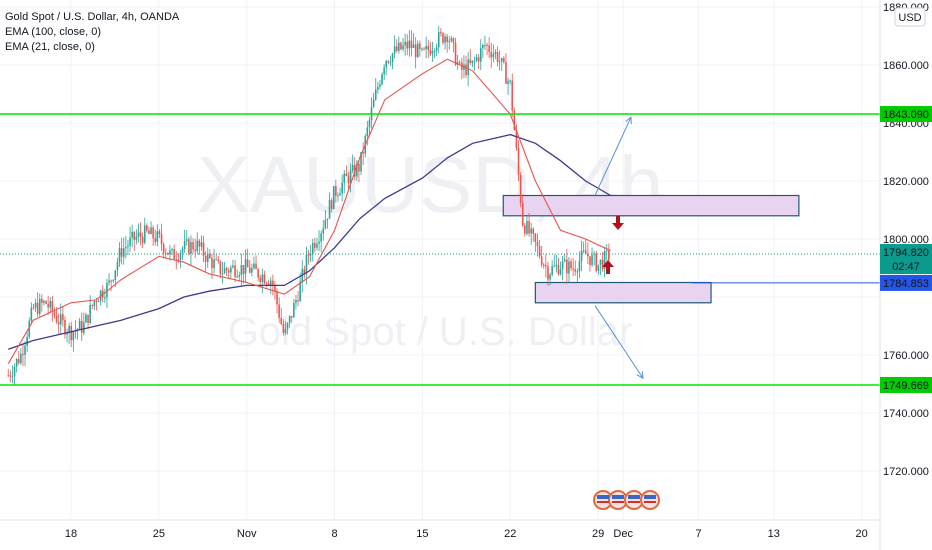 The width and height of the screenshot is (932, 550). What do you see at coordinates (619, 248) in the screenshot?
I see `projection-arrows` at bounding box center [619, 248].